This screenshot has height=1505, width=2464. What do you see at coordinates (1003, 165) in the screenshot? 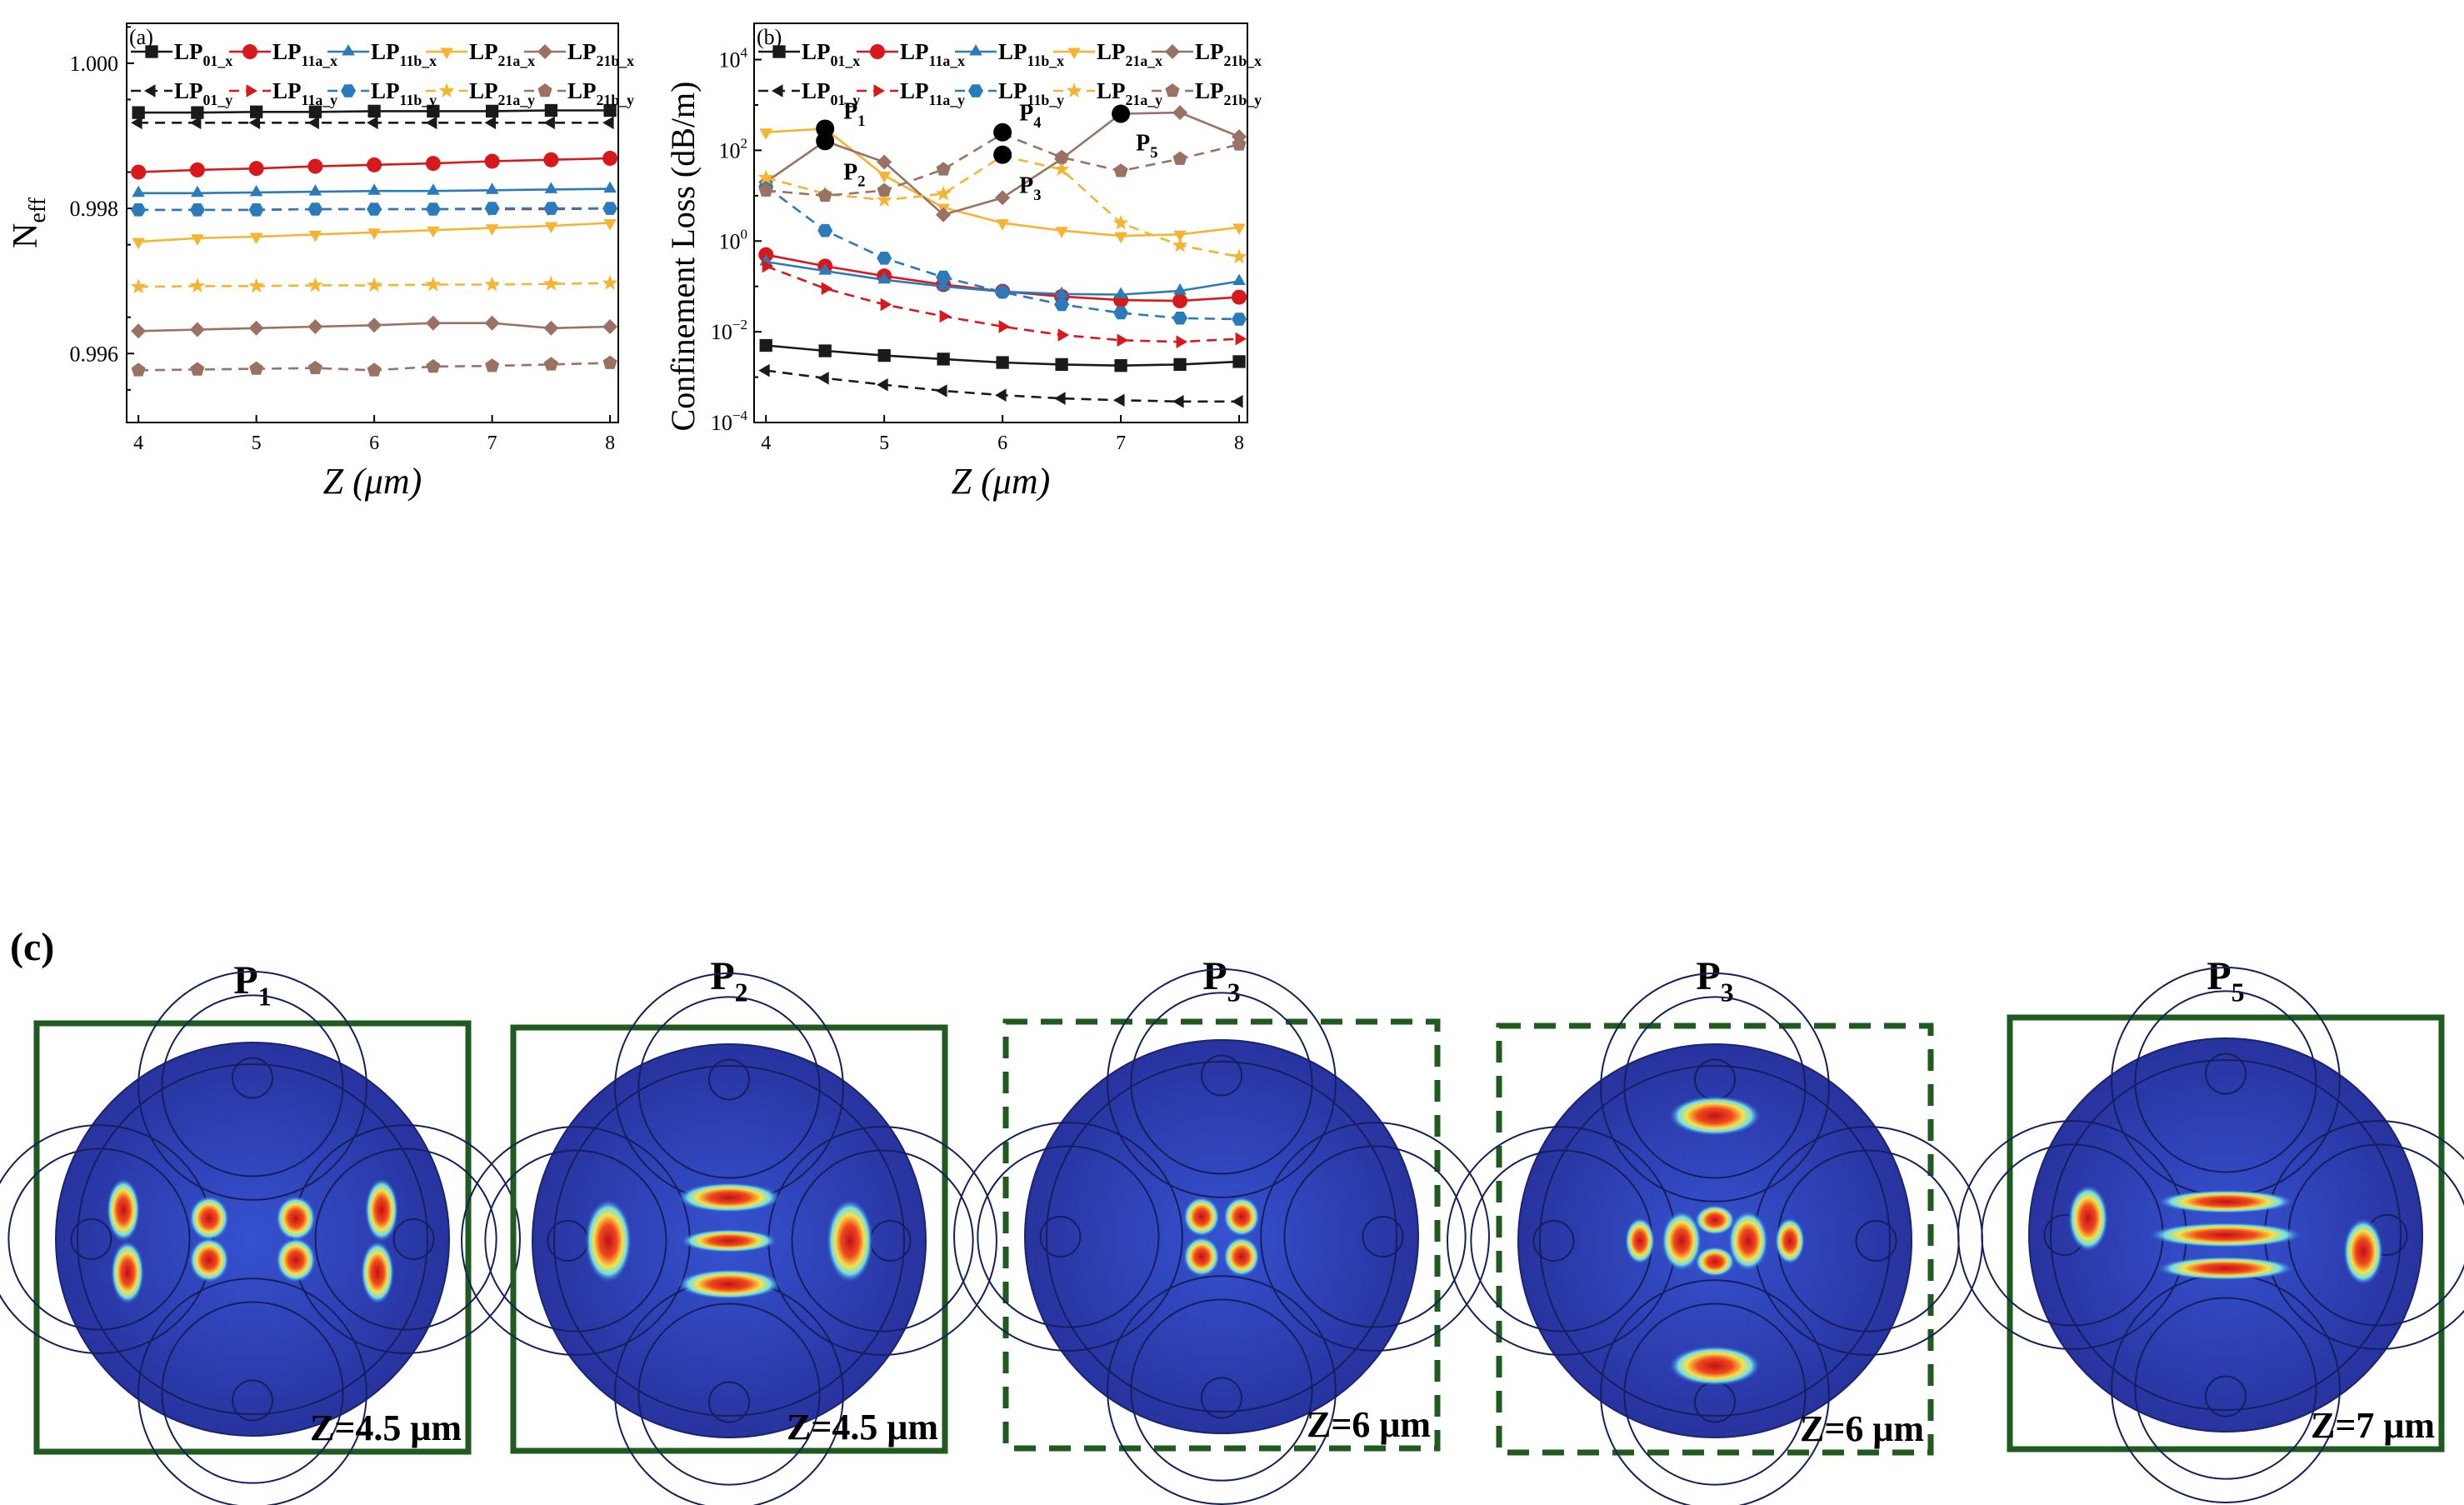
I see `series-line-LP21b_y` at bounding box center [1003, 165].